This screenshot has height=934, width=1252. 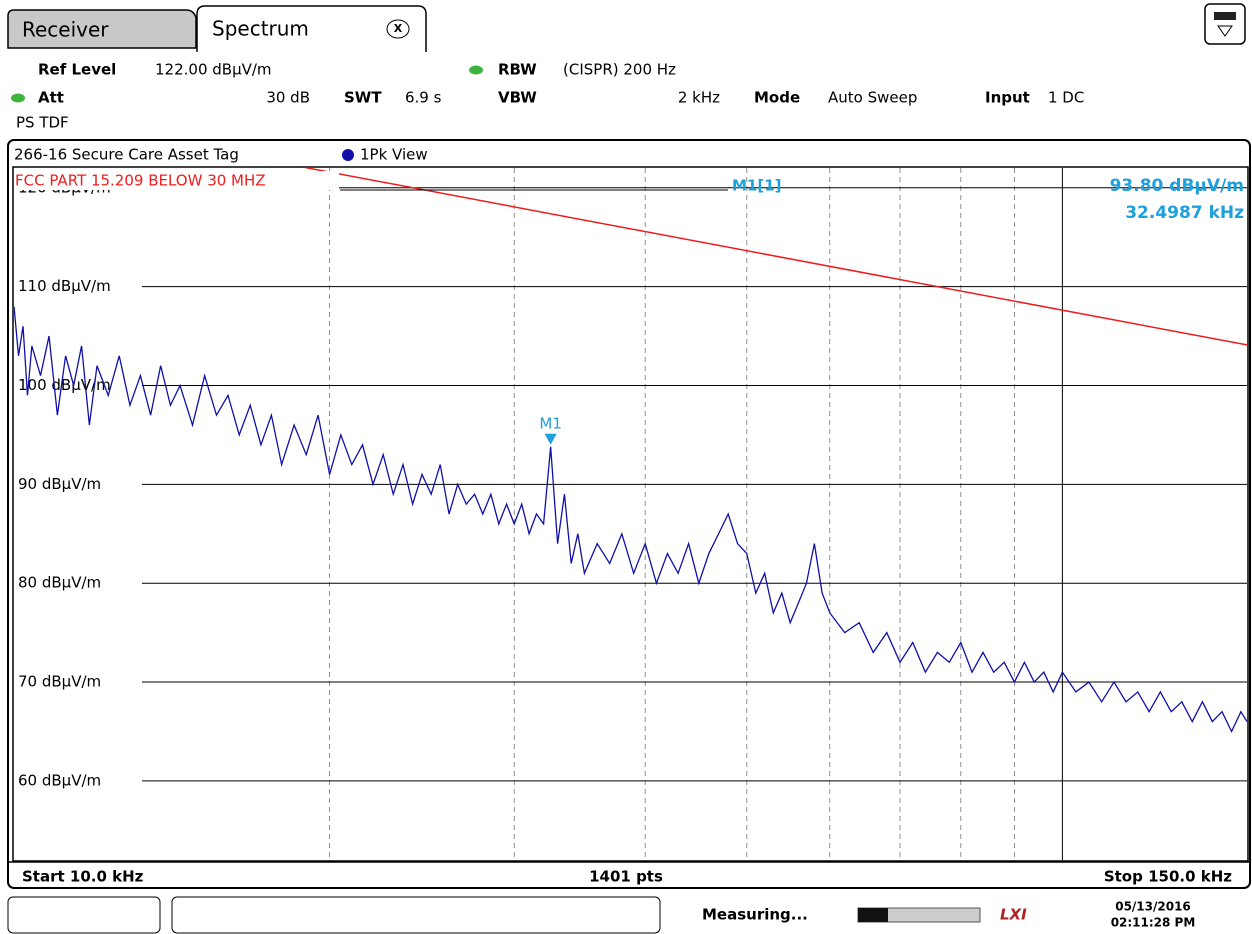 What do you see at coordinates (51, 98) in the screenshot?
I see `setting-label: Att` at bounding box center [51, 98].